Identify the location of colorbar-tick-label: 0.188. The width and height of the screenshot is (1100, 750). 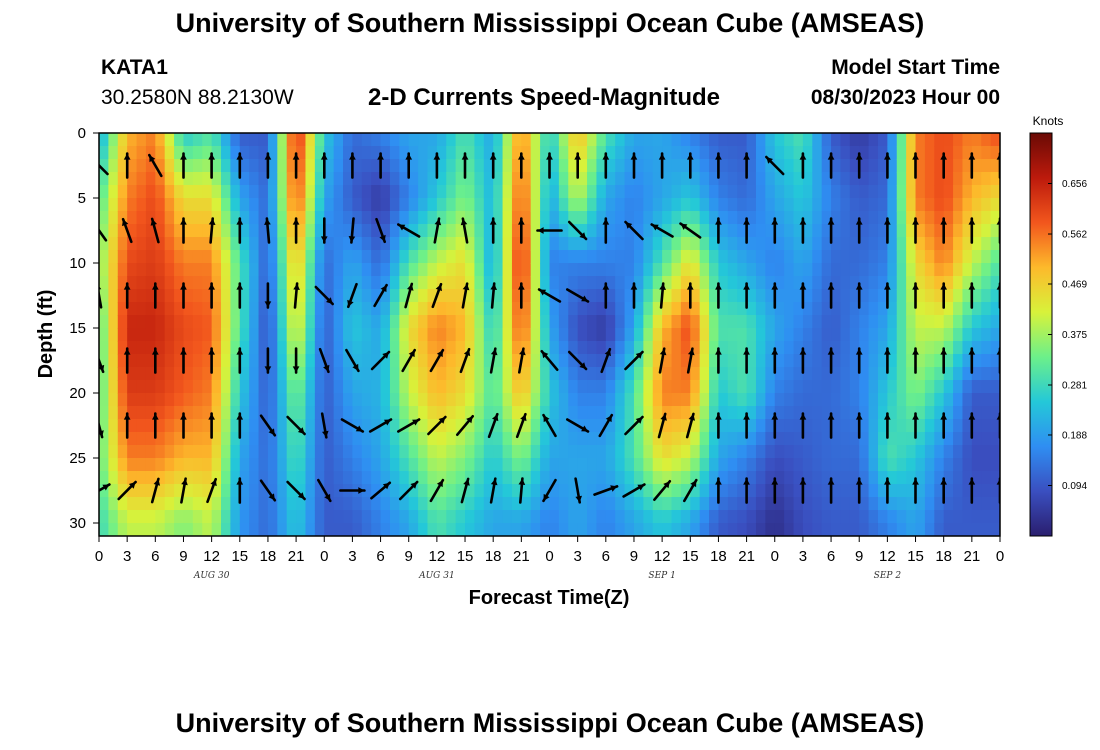
(1074, 435).